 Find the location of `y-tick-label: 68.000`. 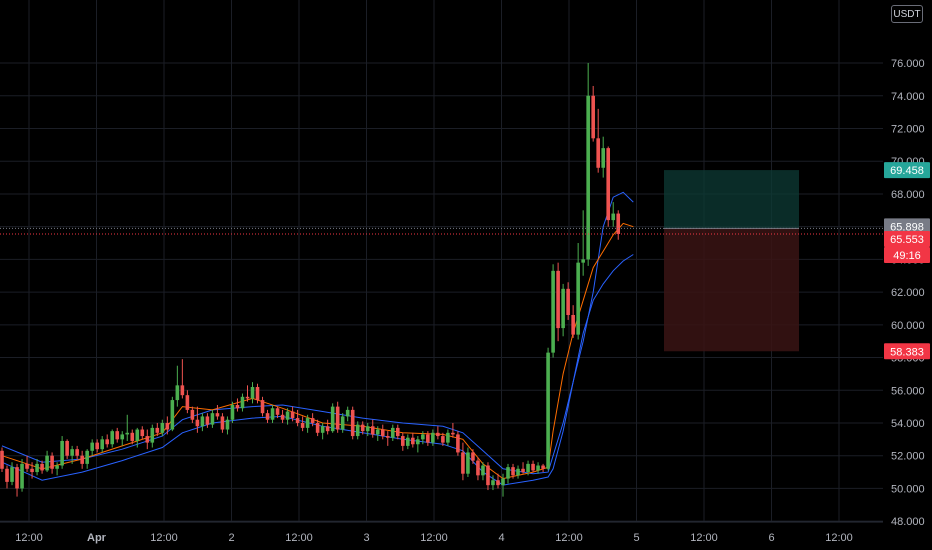

y-tick-label: 68.000 is located at coordinates (908, 195).